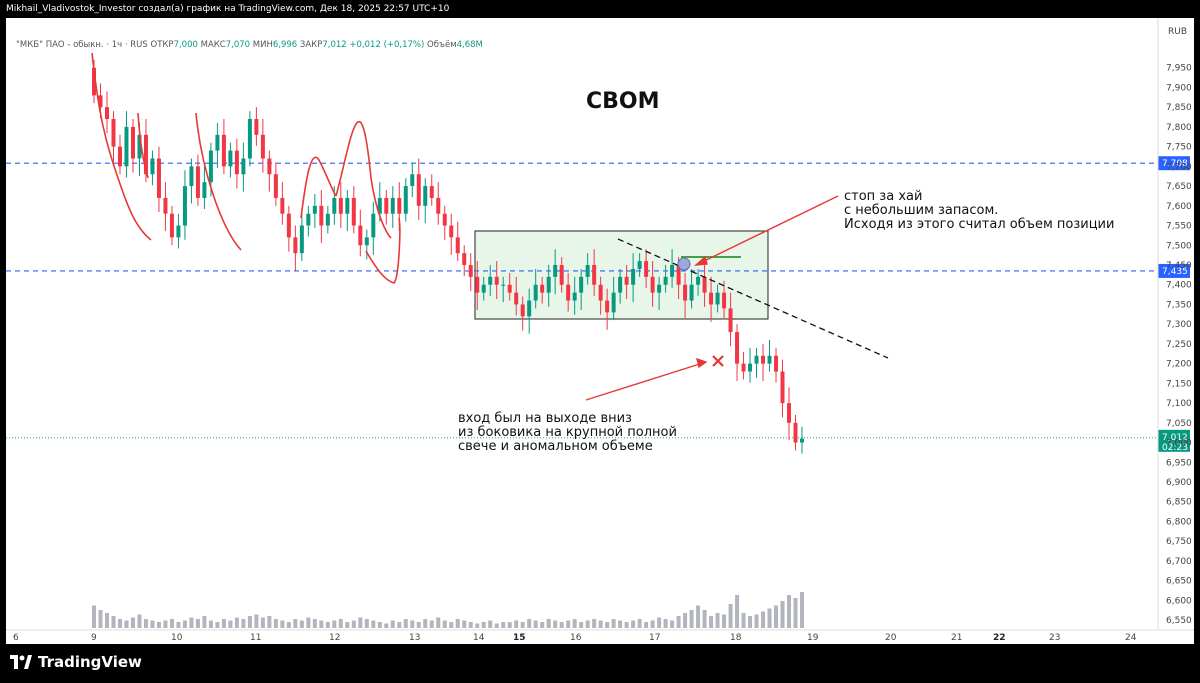 Image resolution: width=1200 pixels, height=683 pixels. Describe the element at coordinates (1179, 424) in the screenshot. I see `price-tick-label: 7,050` at that location.